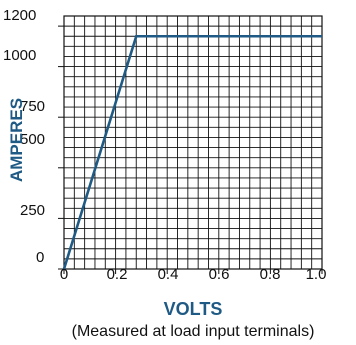 The height and width of the screenshot is (345, 356). I want to click on y-tick-label-250: 250, so click(32, 210).